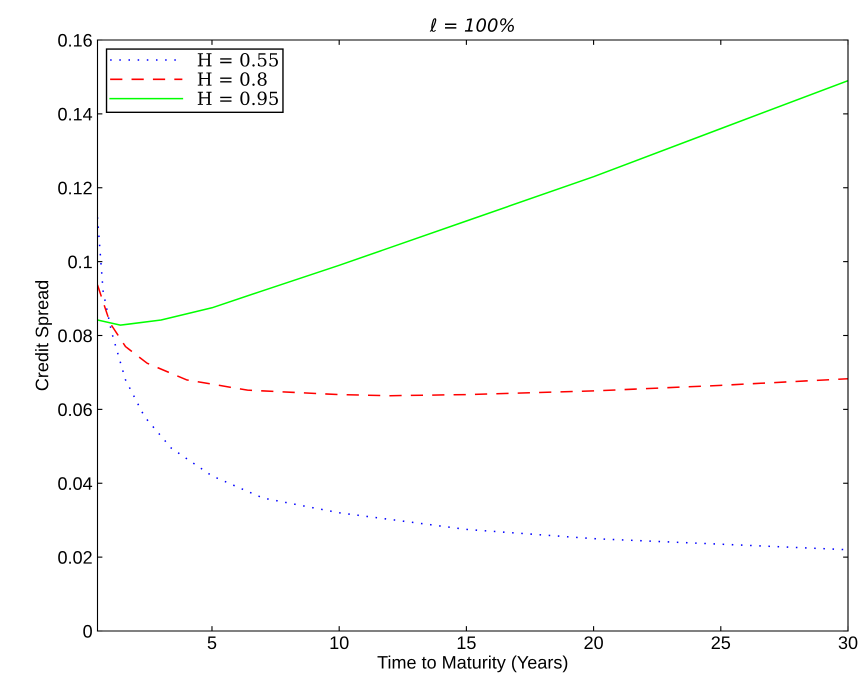 The height and width of the screenshot is (698, 866). I want to click on chart-title: ℓ = 100%, so click(472, 25).